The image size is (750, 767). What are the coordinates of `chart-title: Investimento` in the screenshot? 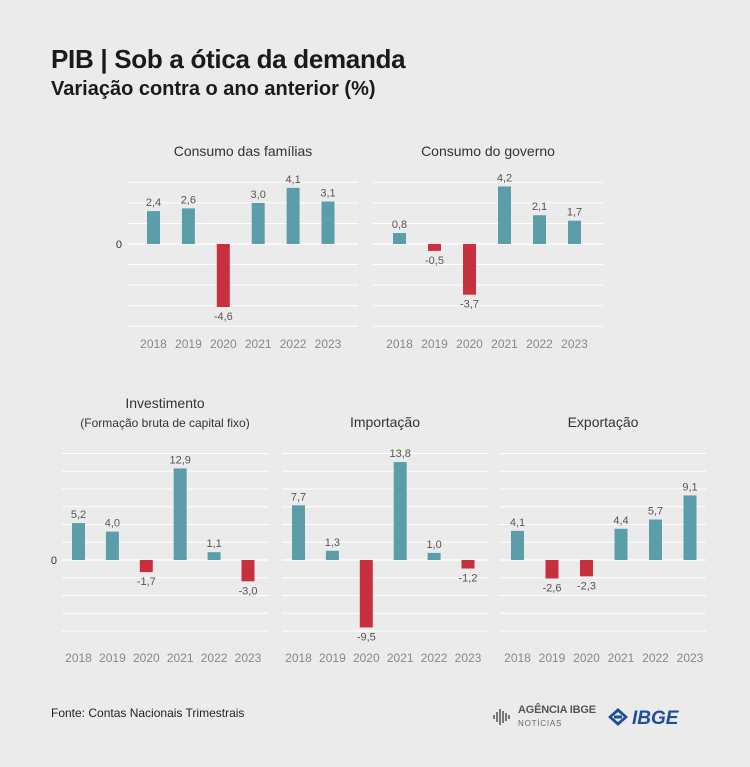 It's located at (165, 403).